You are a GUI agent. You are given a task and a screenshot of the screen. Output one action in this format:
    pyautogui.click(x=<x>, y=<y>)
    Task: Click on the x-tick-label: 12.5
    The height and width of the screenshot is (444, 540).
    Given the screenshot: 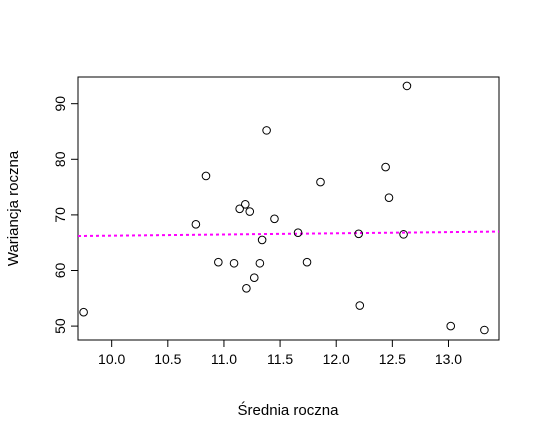 What is the action you would take?
    pyautogui.click(x=392, y=359)
    